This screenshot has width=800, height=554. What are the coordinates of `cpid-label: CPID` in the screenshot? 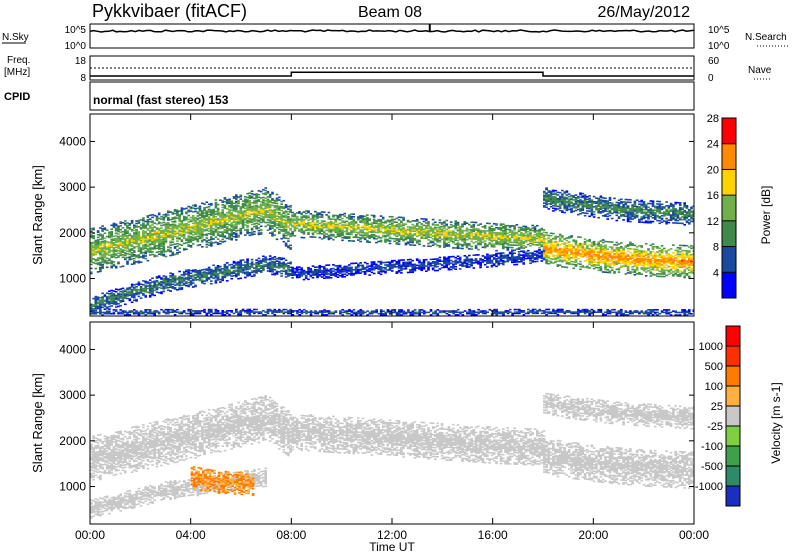 It's located at (17, 97).